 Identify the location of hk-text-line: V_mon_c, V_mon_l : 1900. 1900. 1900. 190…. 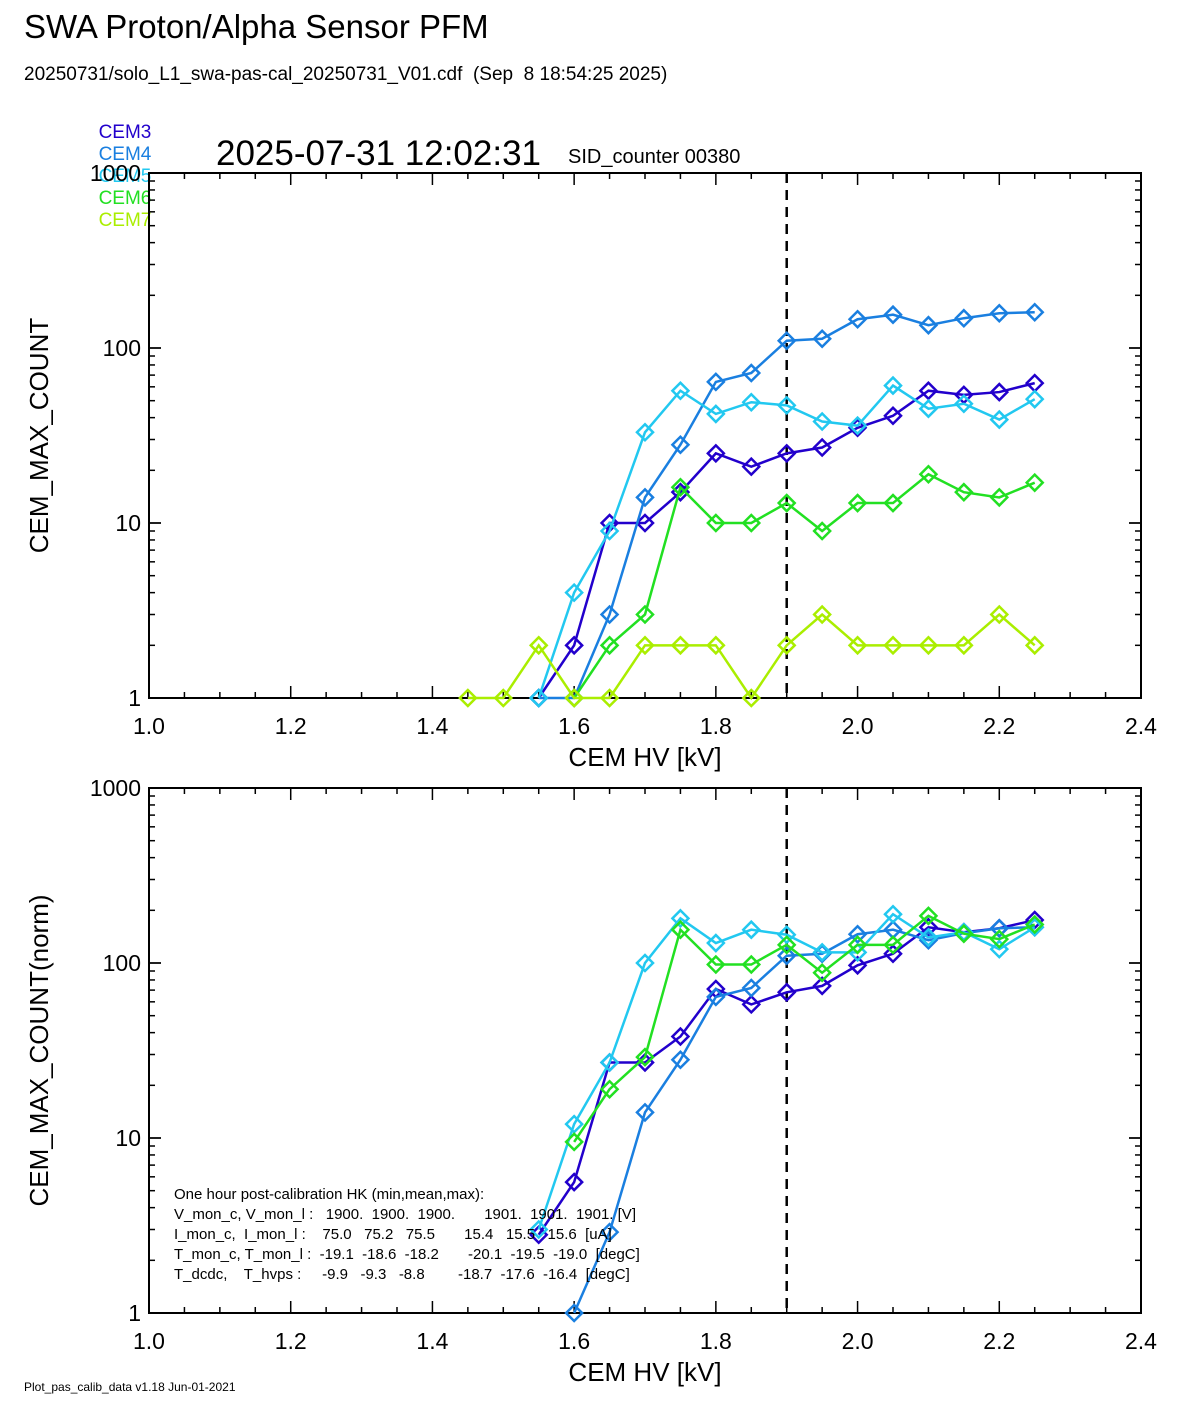
(405, 1214).